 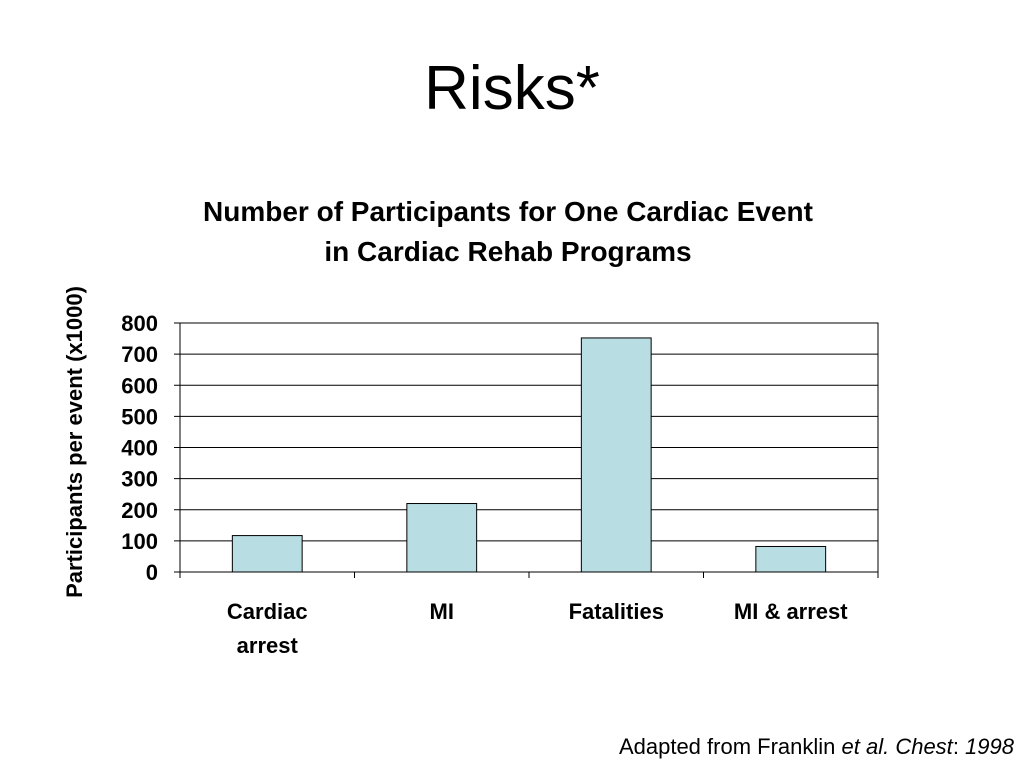 What do you see at coordinates (865, 746) in the screenshot?
I see `citation-etal: et al.` at bounding box center [865, 746].